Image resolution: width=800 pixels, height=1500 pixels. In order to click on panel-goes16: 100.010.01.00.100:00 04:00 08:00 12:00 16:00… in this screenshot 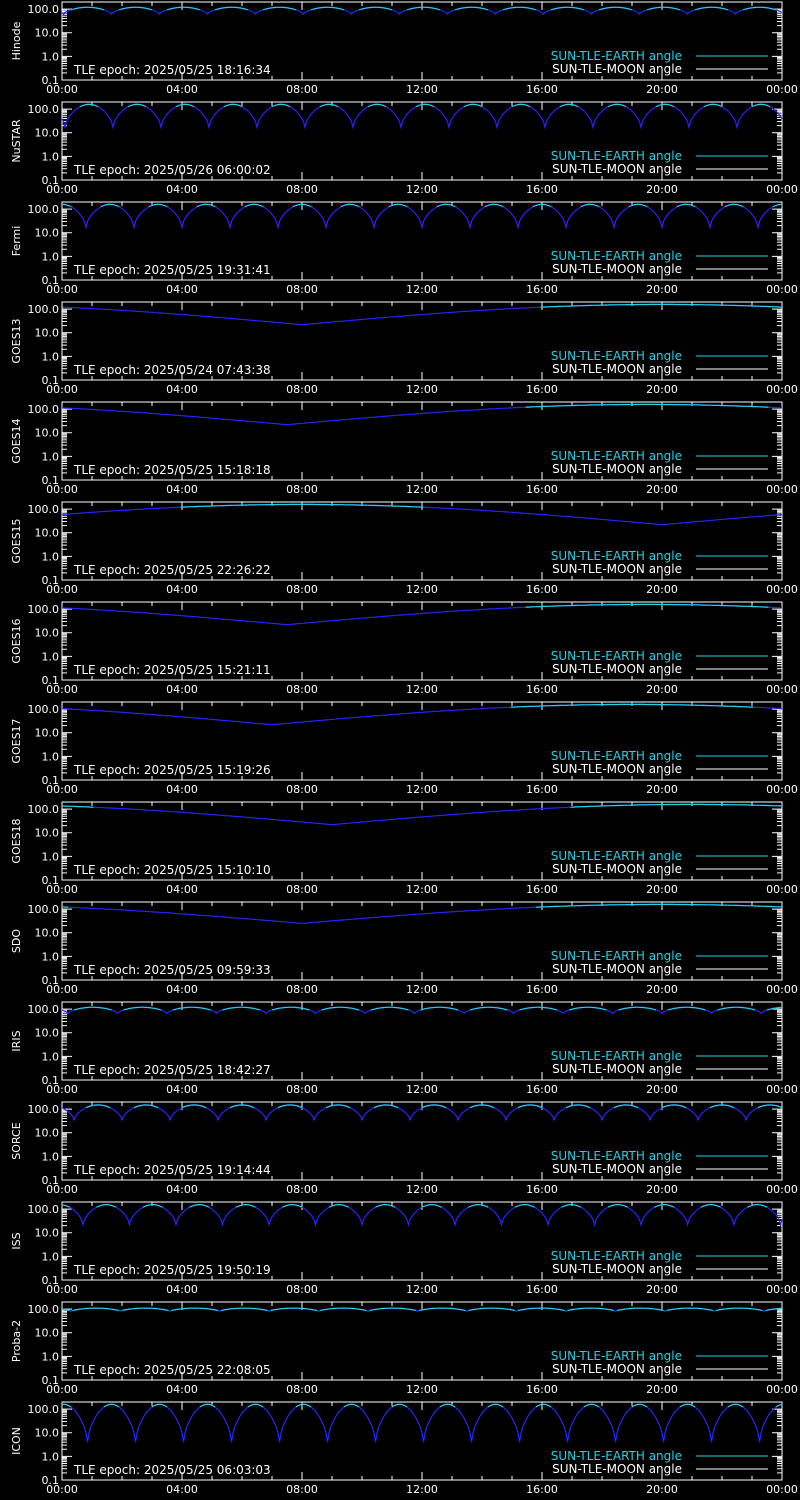, I will do `click(404, 648)`.